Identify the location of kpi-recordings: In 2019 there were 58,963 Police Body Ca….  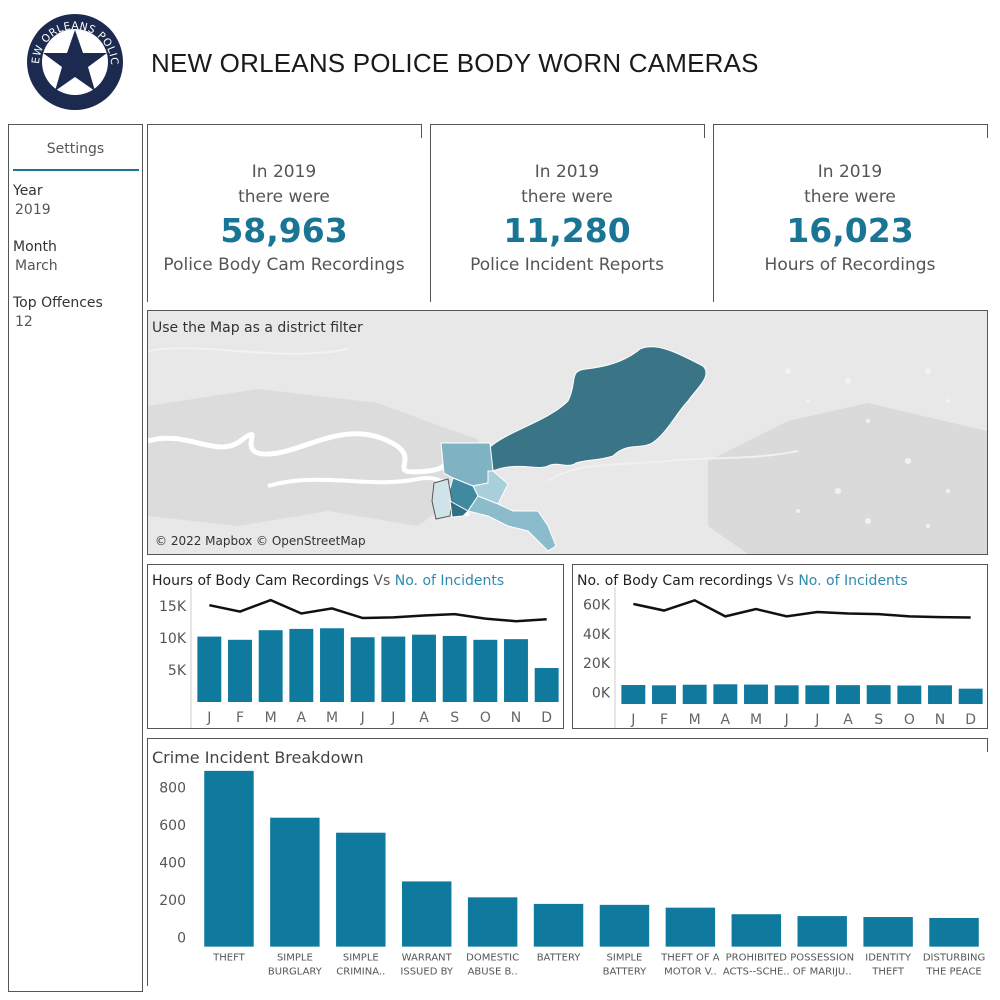
(284, 219).